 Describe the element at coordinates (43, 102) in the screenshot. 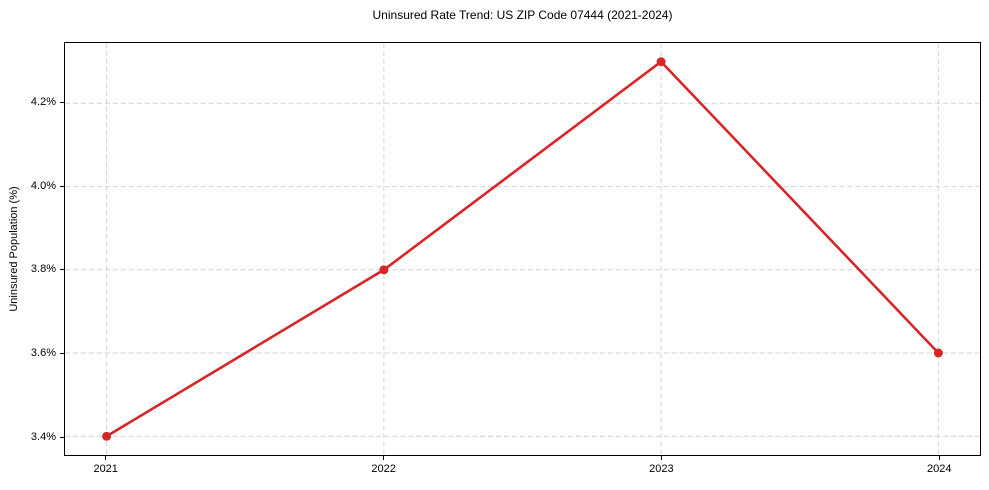

I see `y-tick-label: 4.2%` at that location.